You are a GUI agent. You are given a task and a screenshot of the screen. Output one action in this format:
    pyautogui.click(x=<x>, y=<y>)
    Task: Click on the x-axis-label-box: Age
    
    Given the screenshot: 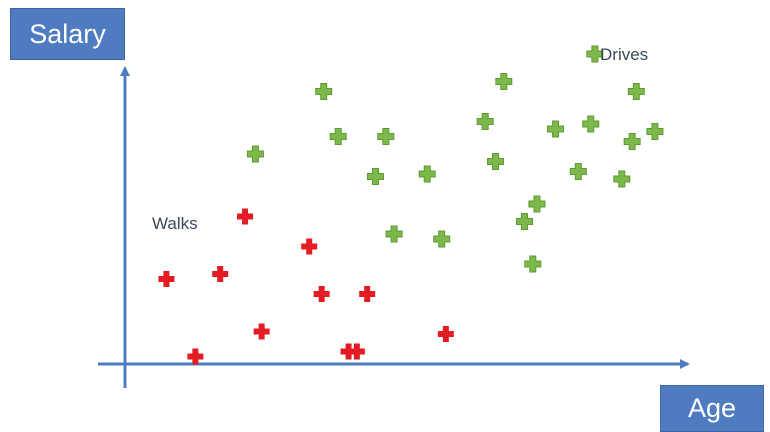 What is the action you would take?
    pyautogui.click(x=712, y=408)
    